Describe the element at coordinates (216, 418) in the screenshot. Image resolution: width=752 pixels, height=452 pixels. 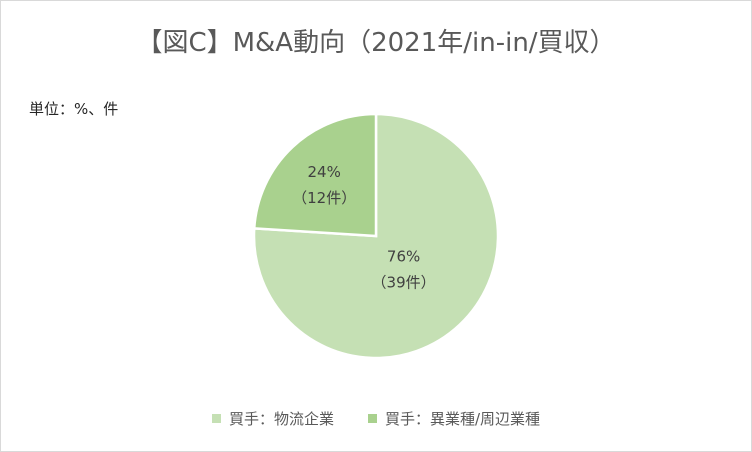
I see `legend-swatch-logistics` at that location.